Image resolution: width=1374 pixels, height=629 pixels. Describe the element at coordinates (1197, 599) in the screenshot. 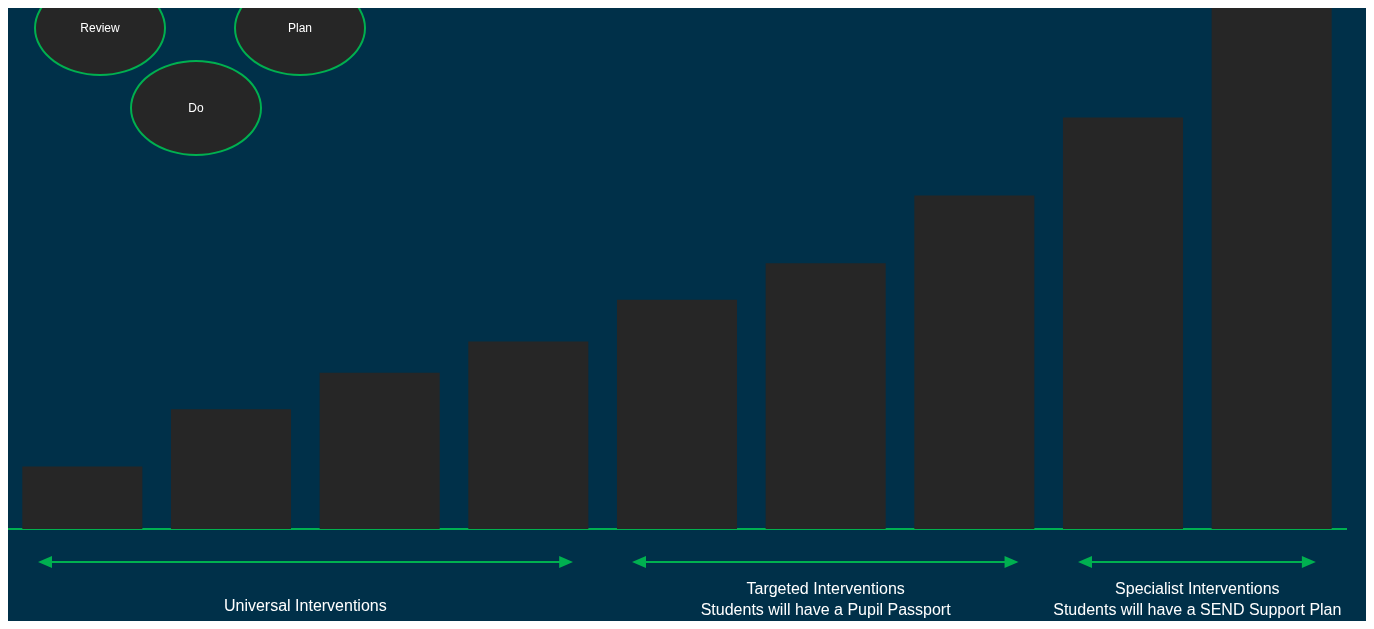

I see `text: Specialist Interventions Students will have a SEND Support Plan` at that location.